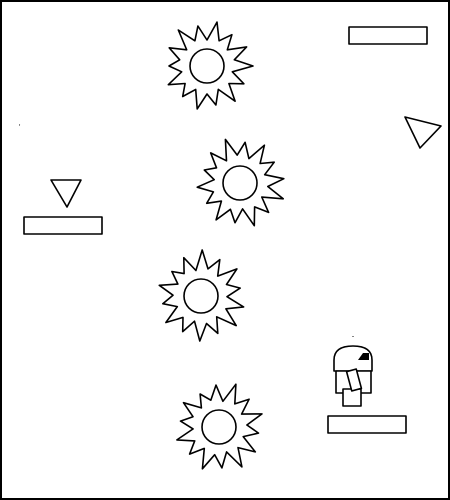  Describe the element at coordinates (50, 165) in the screenshot. I see `curved-arrow-down-icon` at that location.